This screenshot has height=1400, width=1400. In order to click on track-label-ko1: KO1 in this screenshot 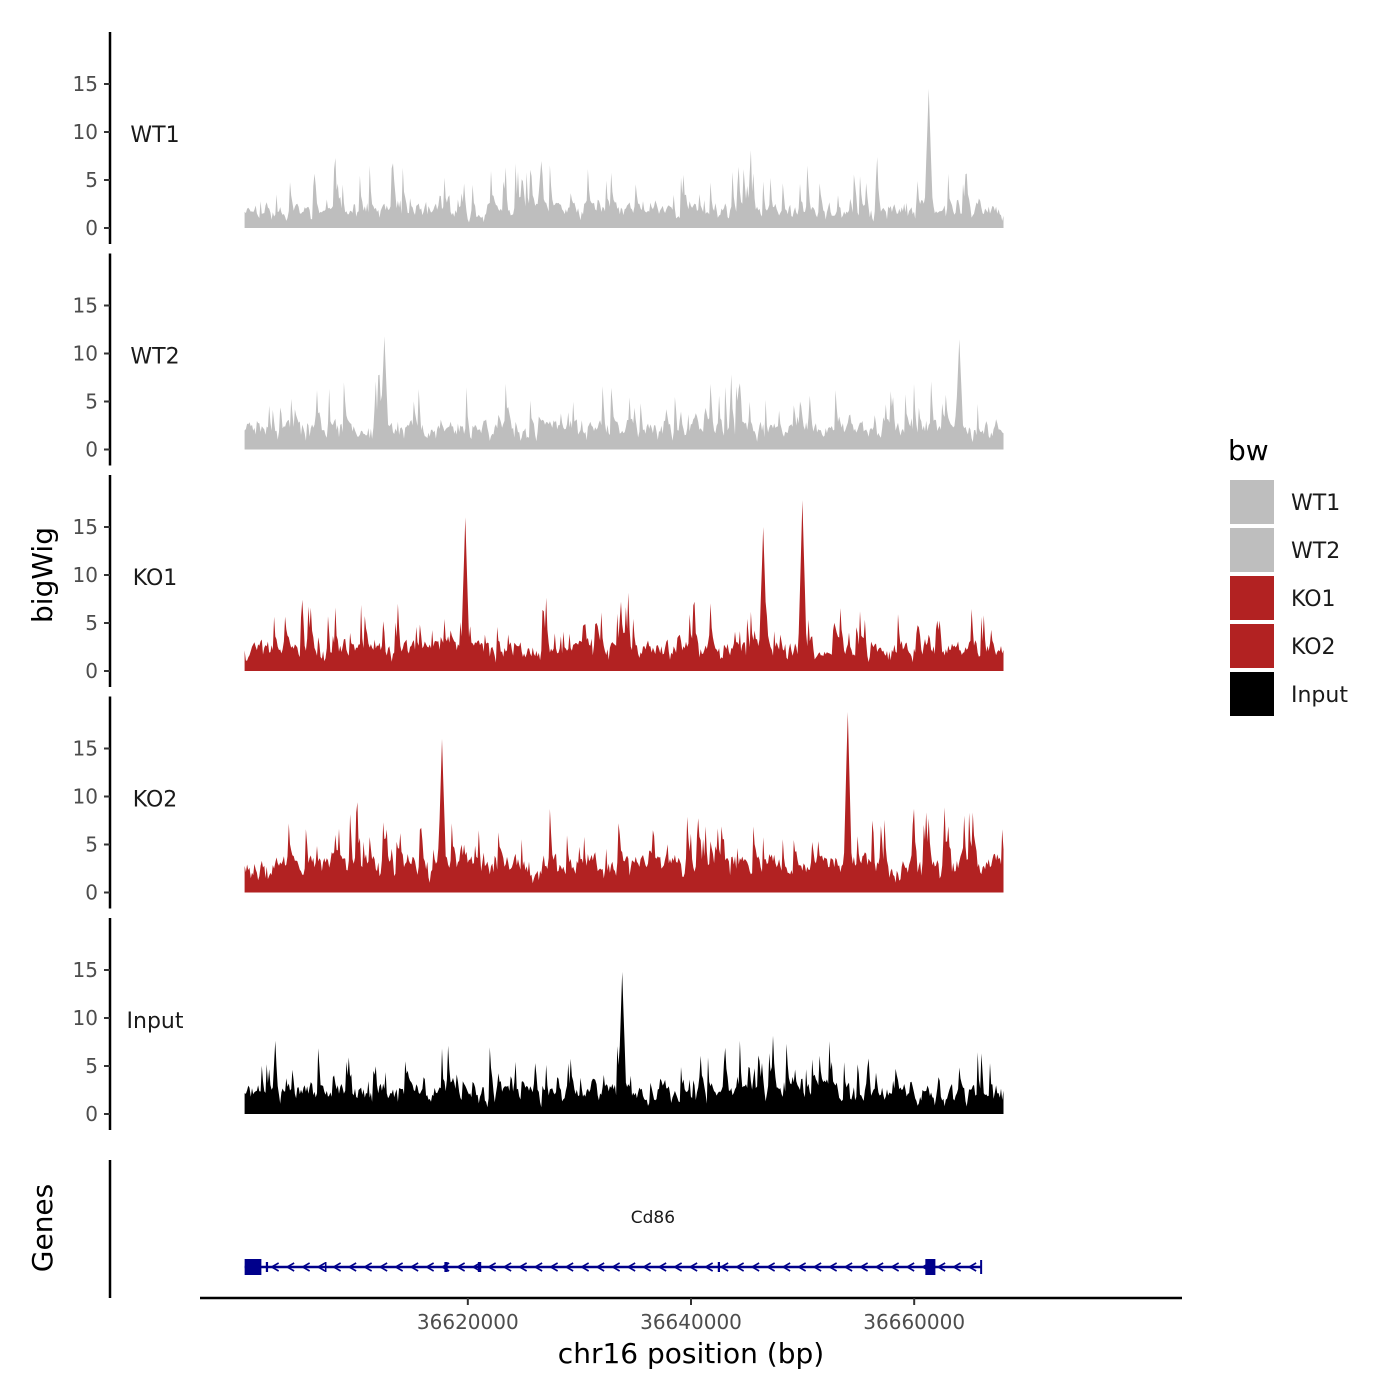, I will do `click(155, 578)`.